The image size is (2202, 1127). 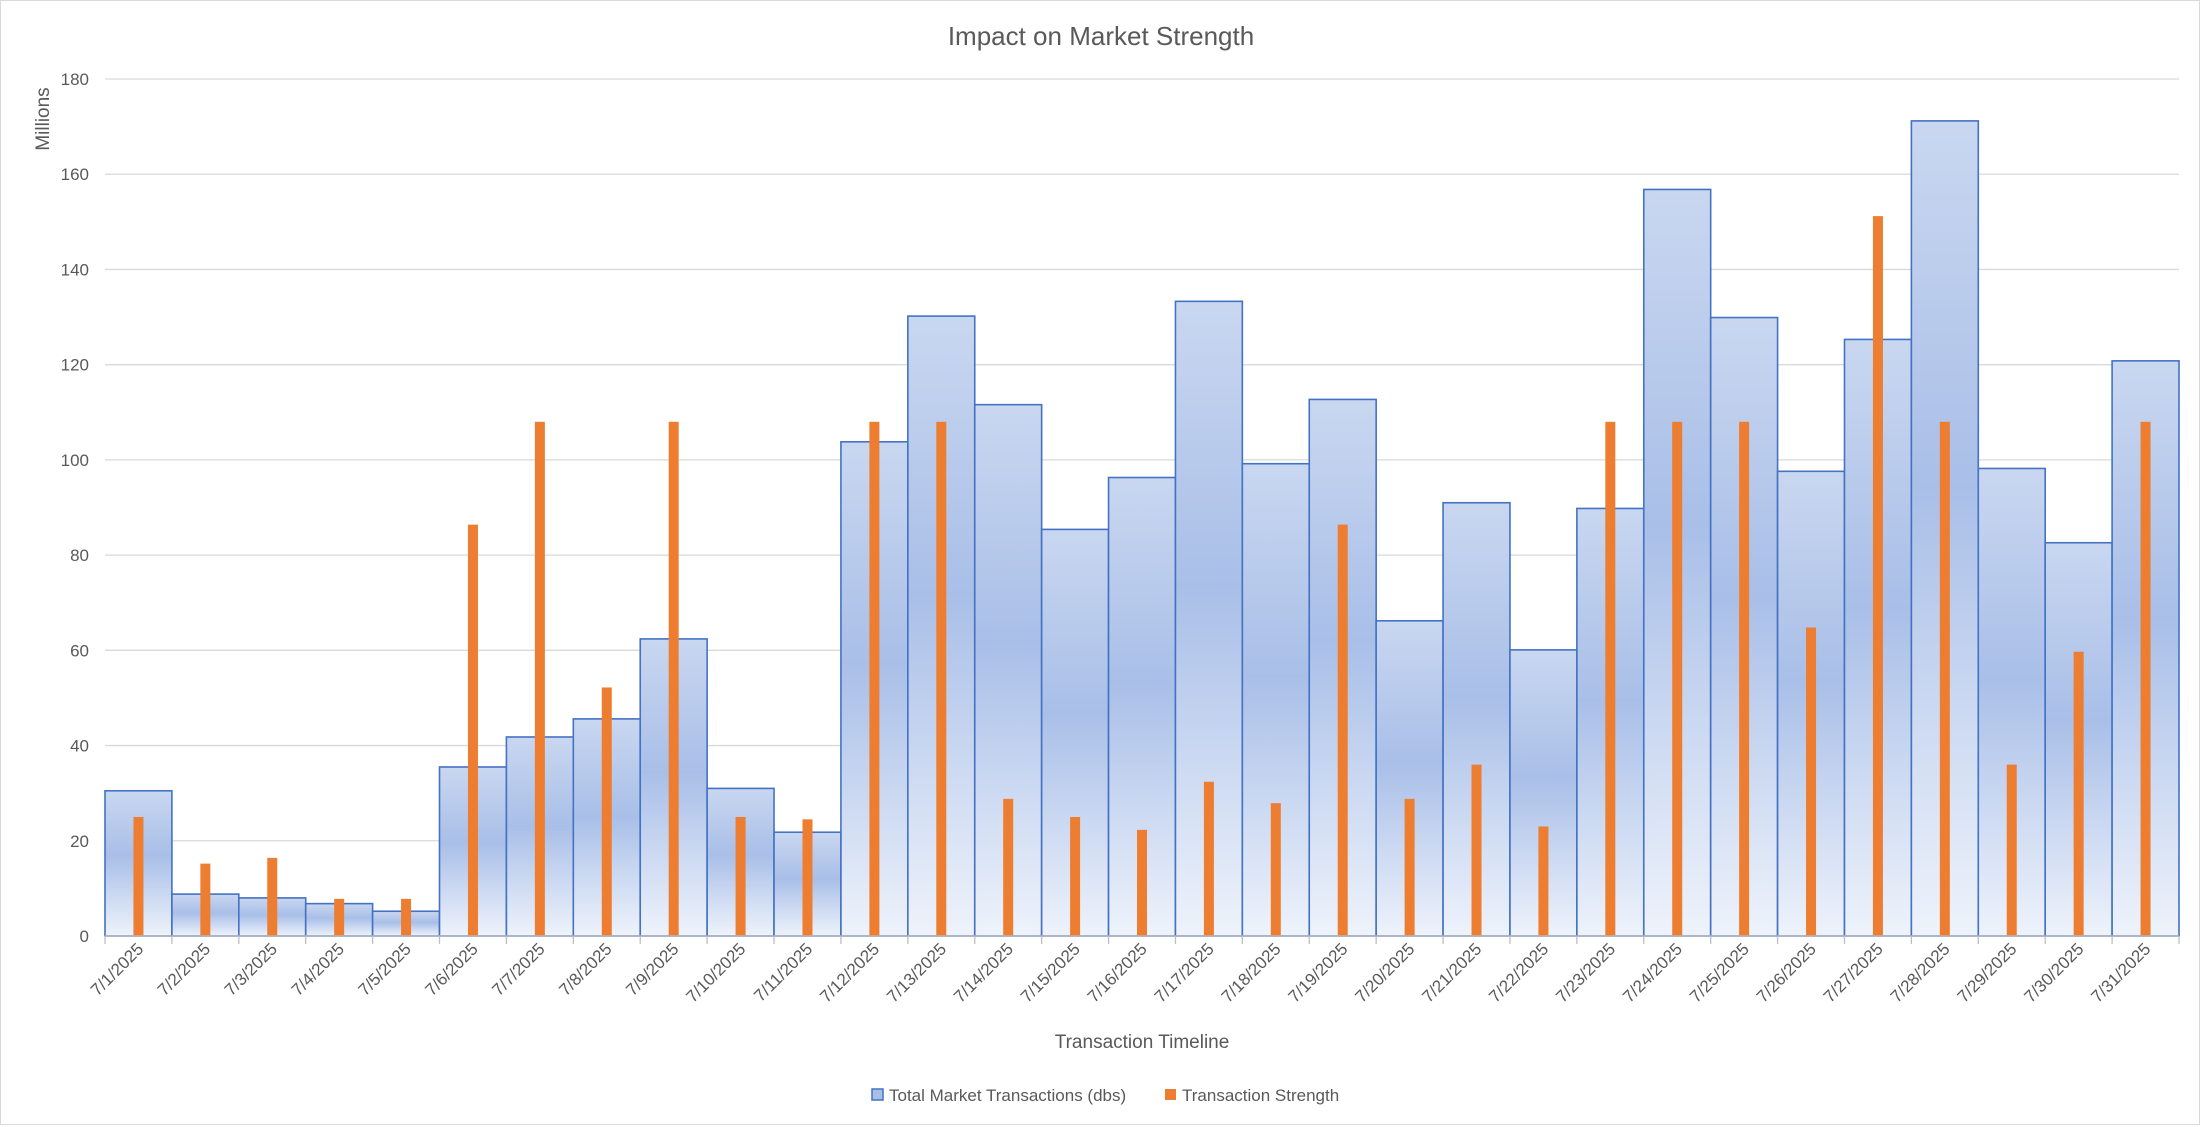 I want to click on legend-label-transaction-strength: Transaction Strength, so click(x=1260, y=1095).